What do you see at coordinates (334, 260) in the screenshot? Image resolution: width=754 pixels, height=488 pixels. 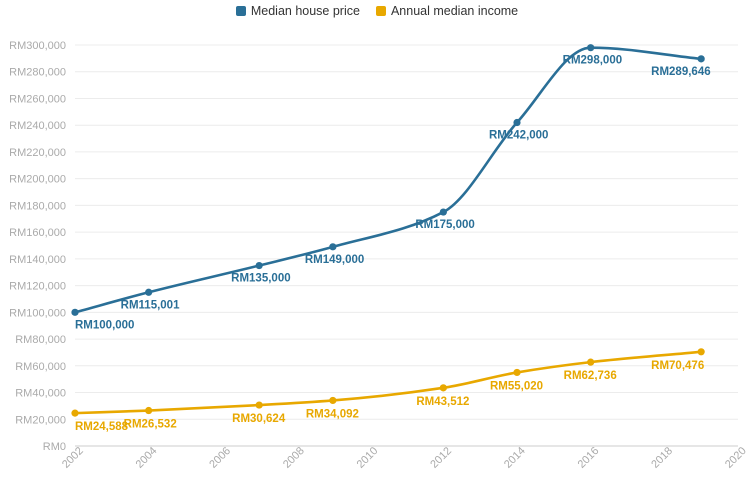 I see `data-label: RM149,000` at bounding box center [334, 260].